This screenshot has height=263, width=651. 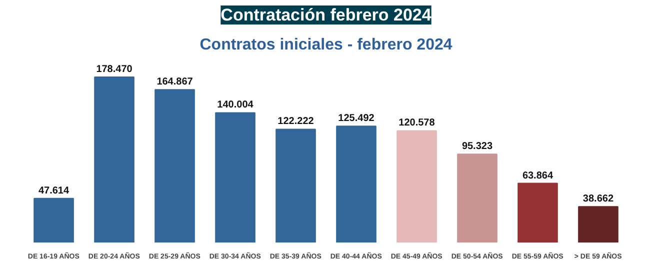 I want to click on data-label: 47.614, so click(x=54, y=190).